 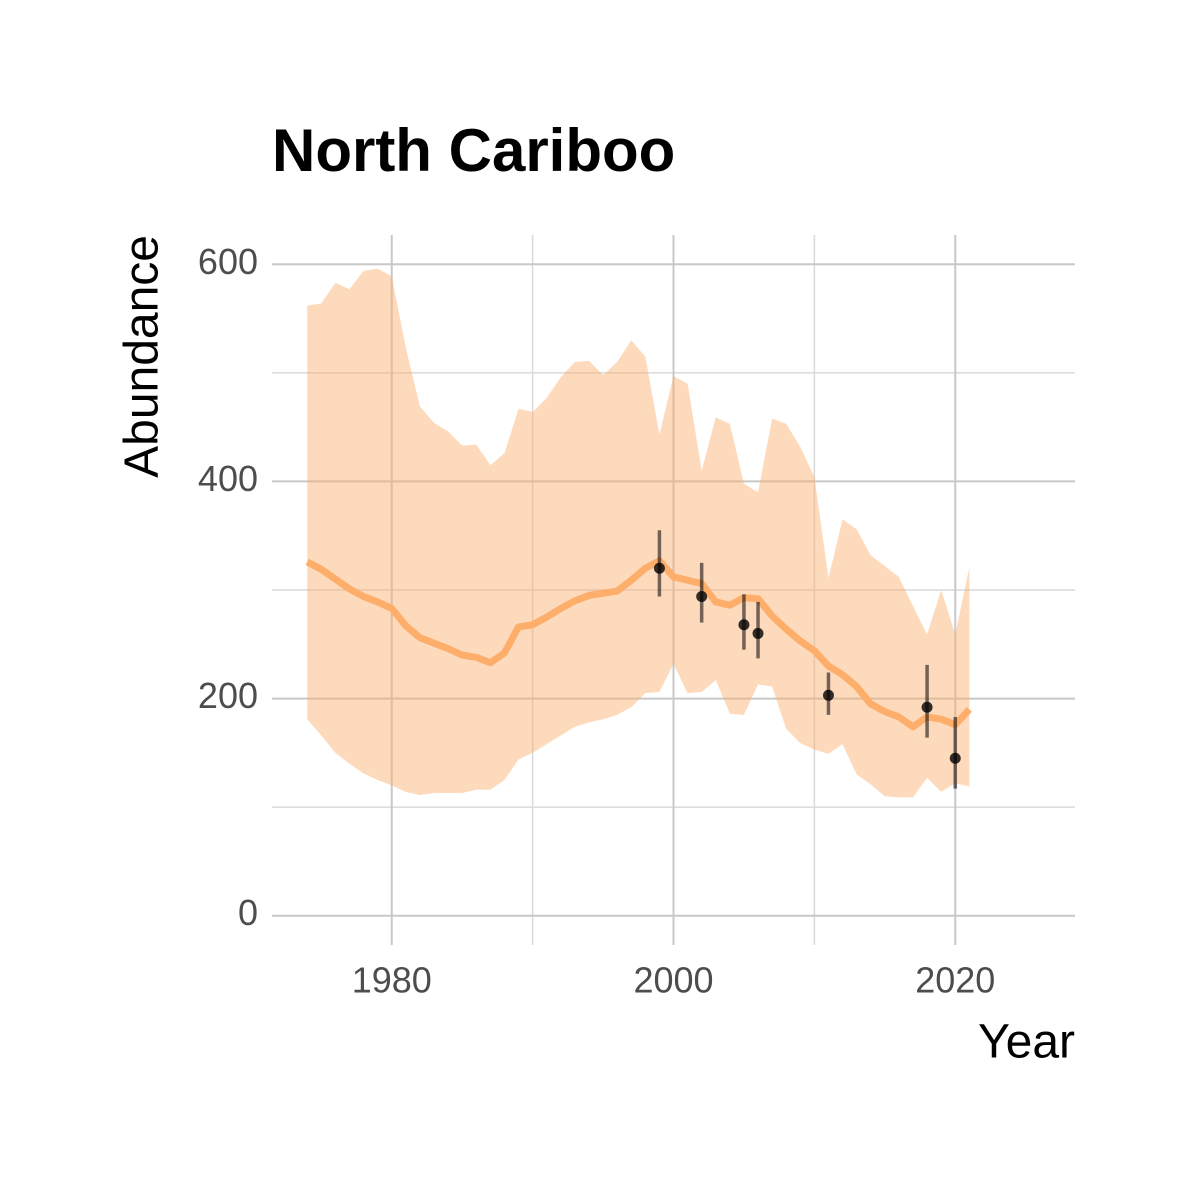 I want to click on y-tick-label: 0, so click(x=248, y=912).